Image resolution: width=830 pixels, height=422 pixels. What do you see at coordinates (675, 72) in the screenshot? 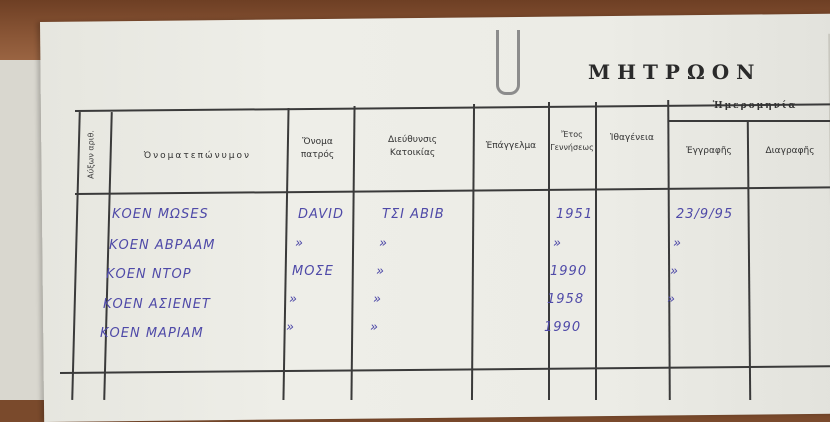
I see `register-title: ΜΗΤΡΩΟΝ` at bounding box center [675, 72].